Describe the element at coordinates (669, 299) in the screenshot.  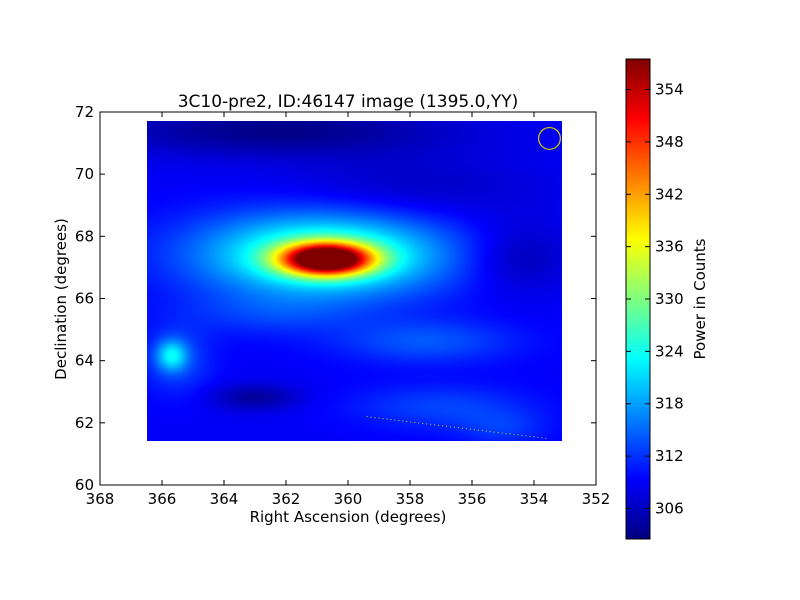
I see `colorbar-tick-label: 330` at that location.